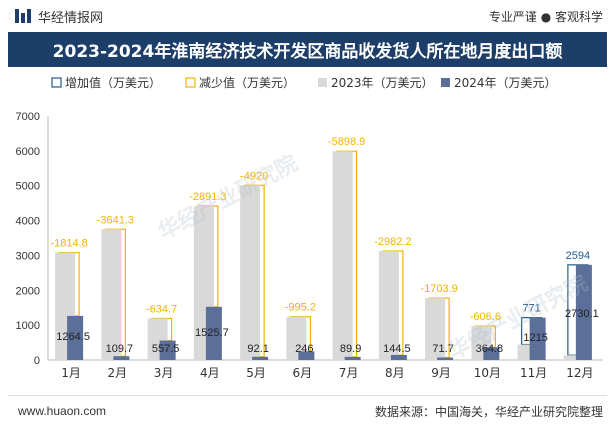 The height and width of the screenshot is (427, 615). What do you see at coordinates (397, 349) in the screenshot?
I see `value-label-2024: 144.5` at bounding box center [397, 349].